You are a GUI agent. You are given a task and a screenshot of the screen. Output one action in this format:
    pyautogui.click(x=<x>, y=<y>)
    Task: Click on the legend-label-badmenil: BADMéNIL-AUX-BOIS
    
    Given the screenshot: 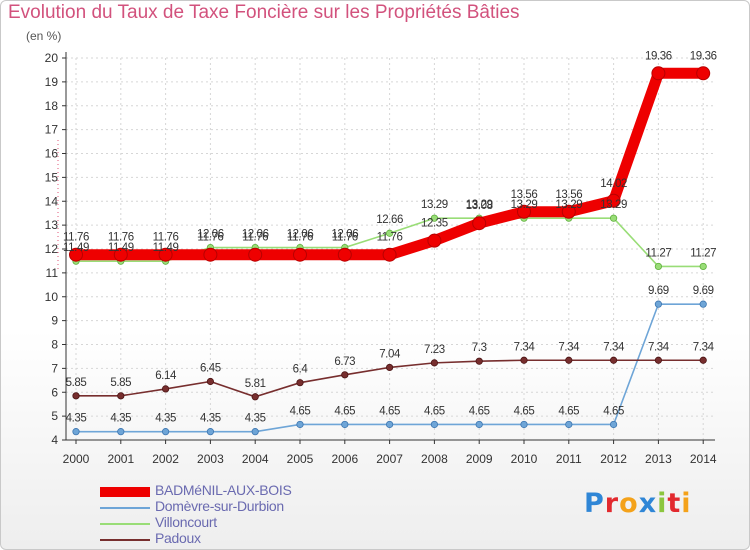 What is the action you would take?
    pyautogui.click(x=223, y=490)
    